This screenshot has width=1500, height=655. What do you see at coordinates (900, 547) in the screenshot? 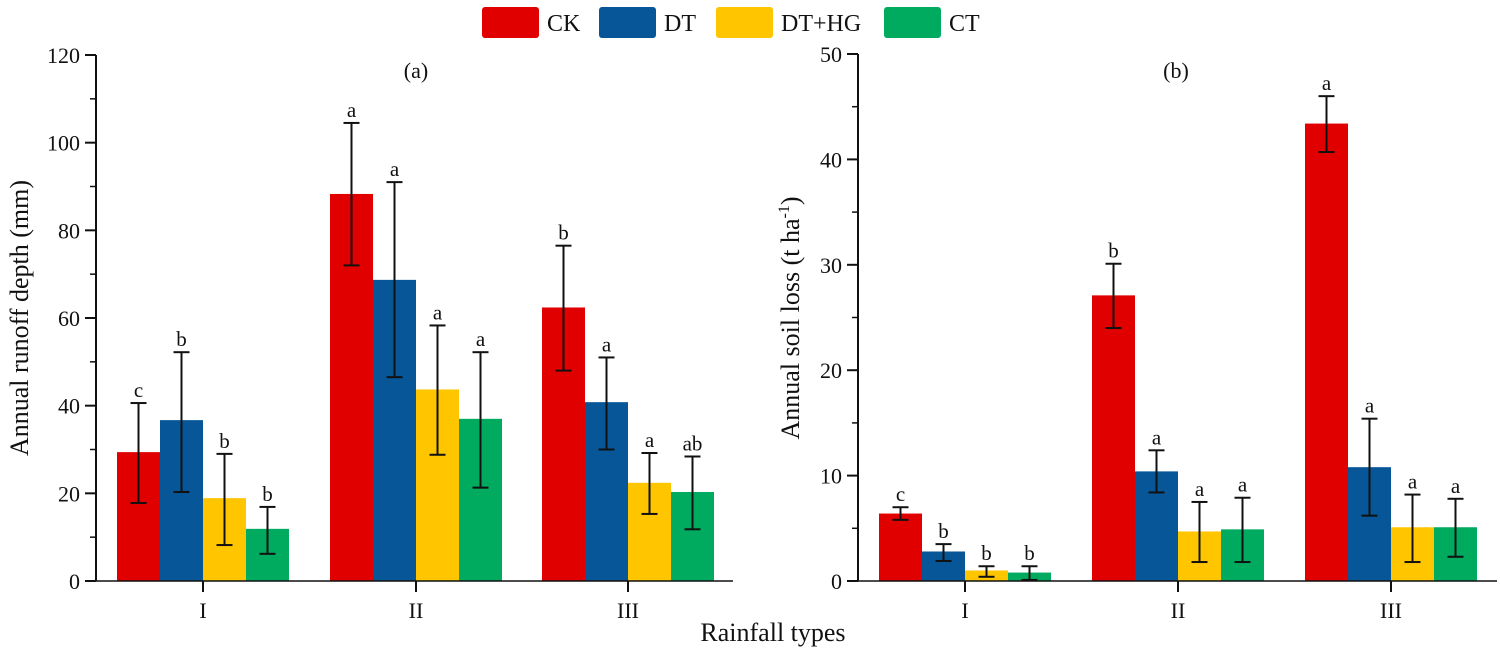
I see `bar-ck-I` at bounding box center [900, 547].